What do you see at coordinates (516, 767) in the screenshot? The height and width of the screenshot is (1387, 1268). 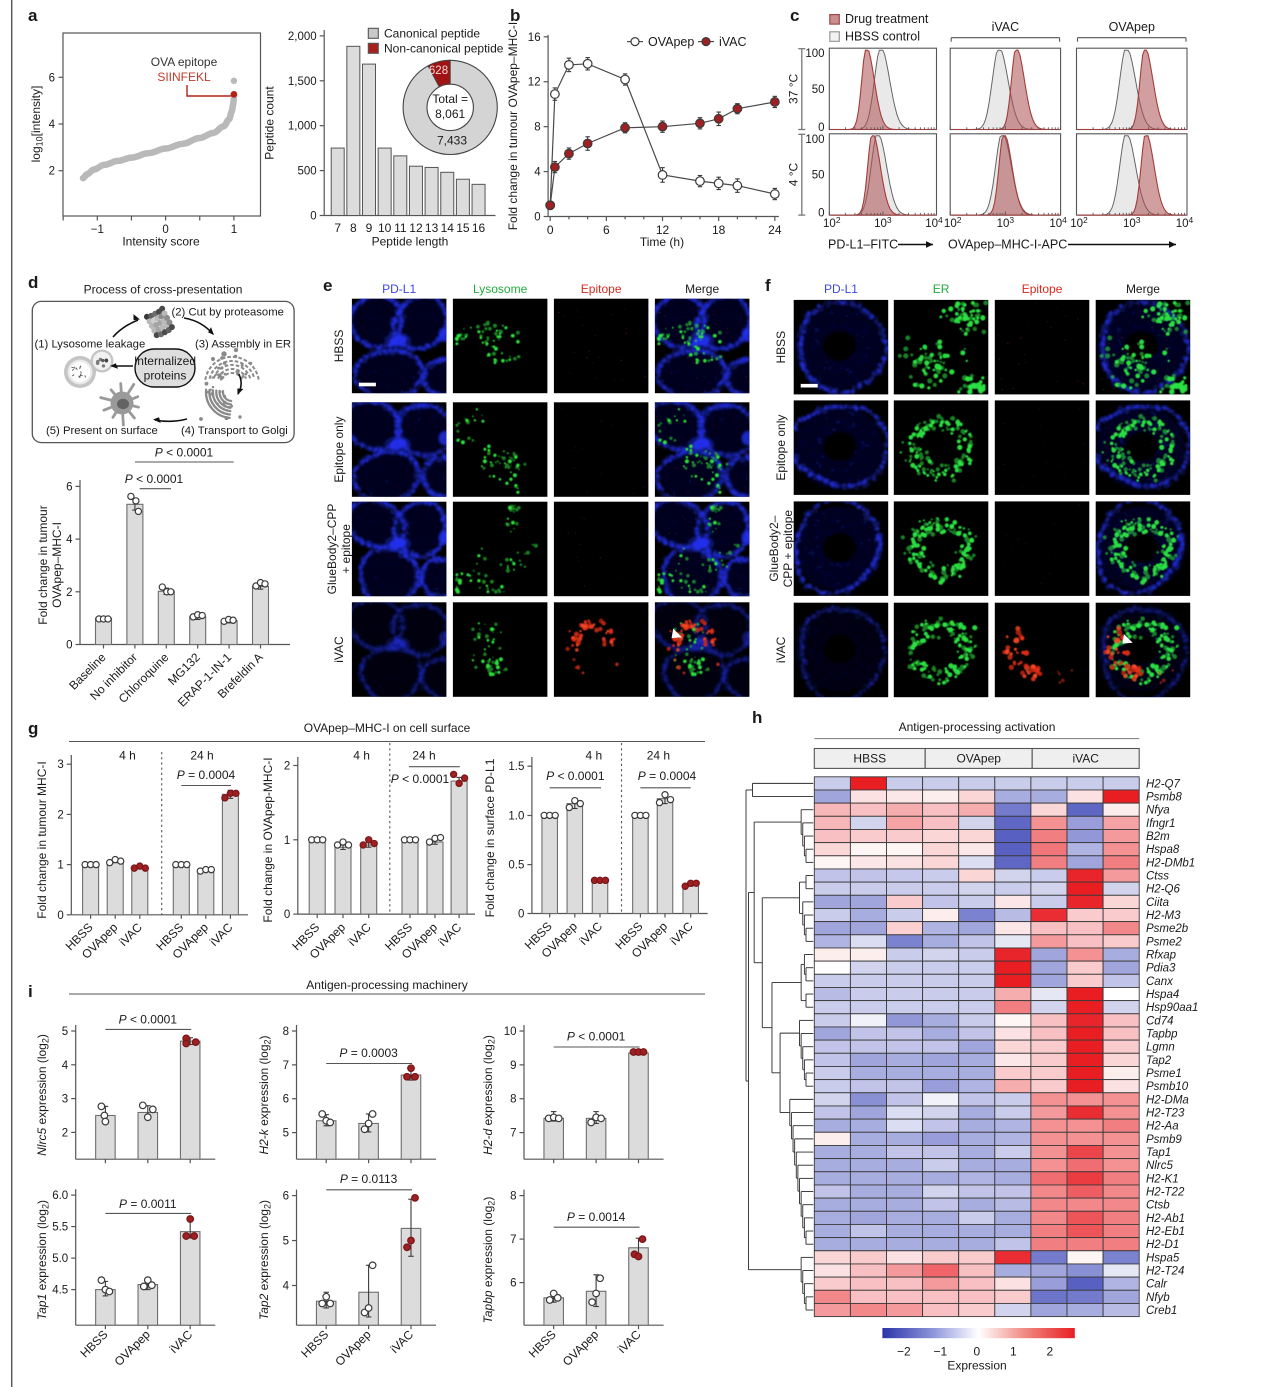 I see `svg-text: 1.5` at bounding box center [516, 767].